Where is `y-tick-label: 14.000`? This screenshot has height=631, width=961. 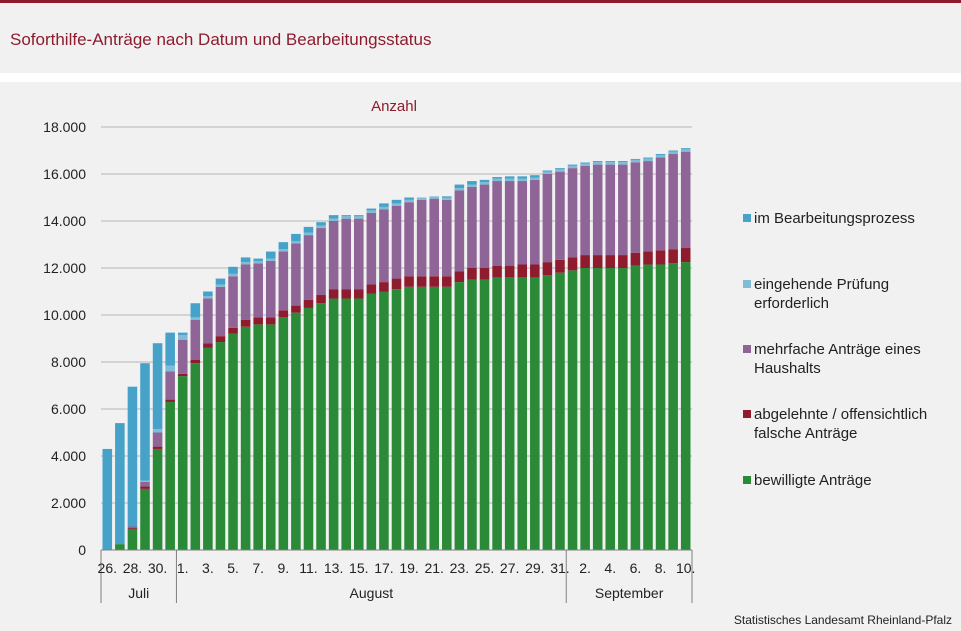 y-tick-label: 14.000 is located at coordinates (64, 221).